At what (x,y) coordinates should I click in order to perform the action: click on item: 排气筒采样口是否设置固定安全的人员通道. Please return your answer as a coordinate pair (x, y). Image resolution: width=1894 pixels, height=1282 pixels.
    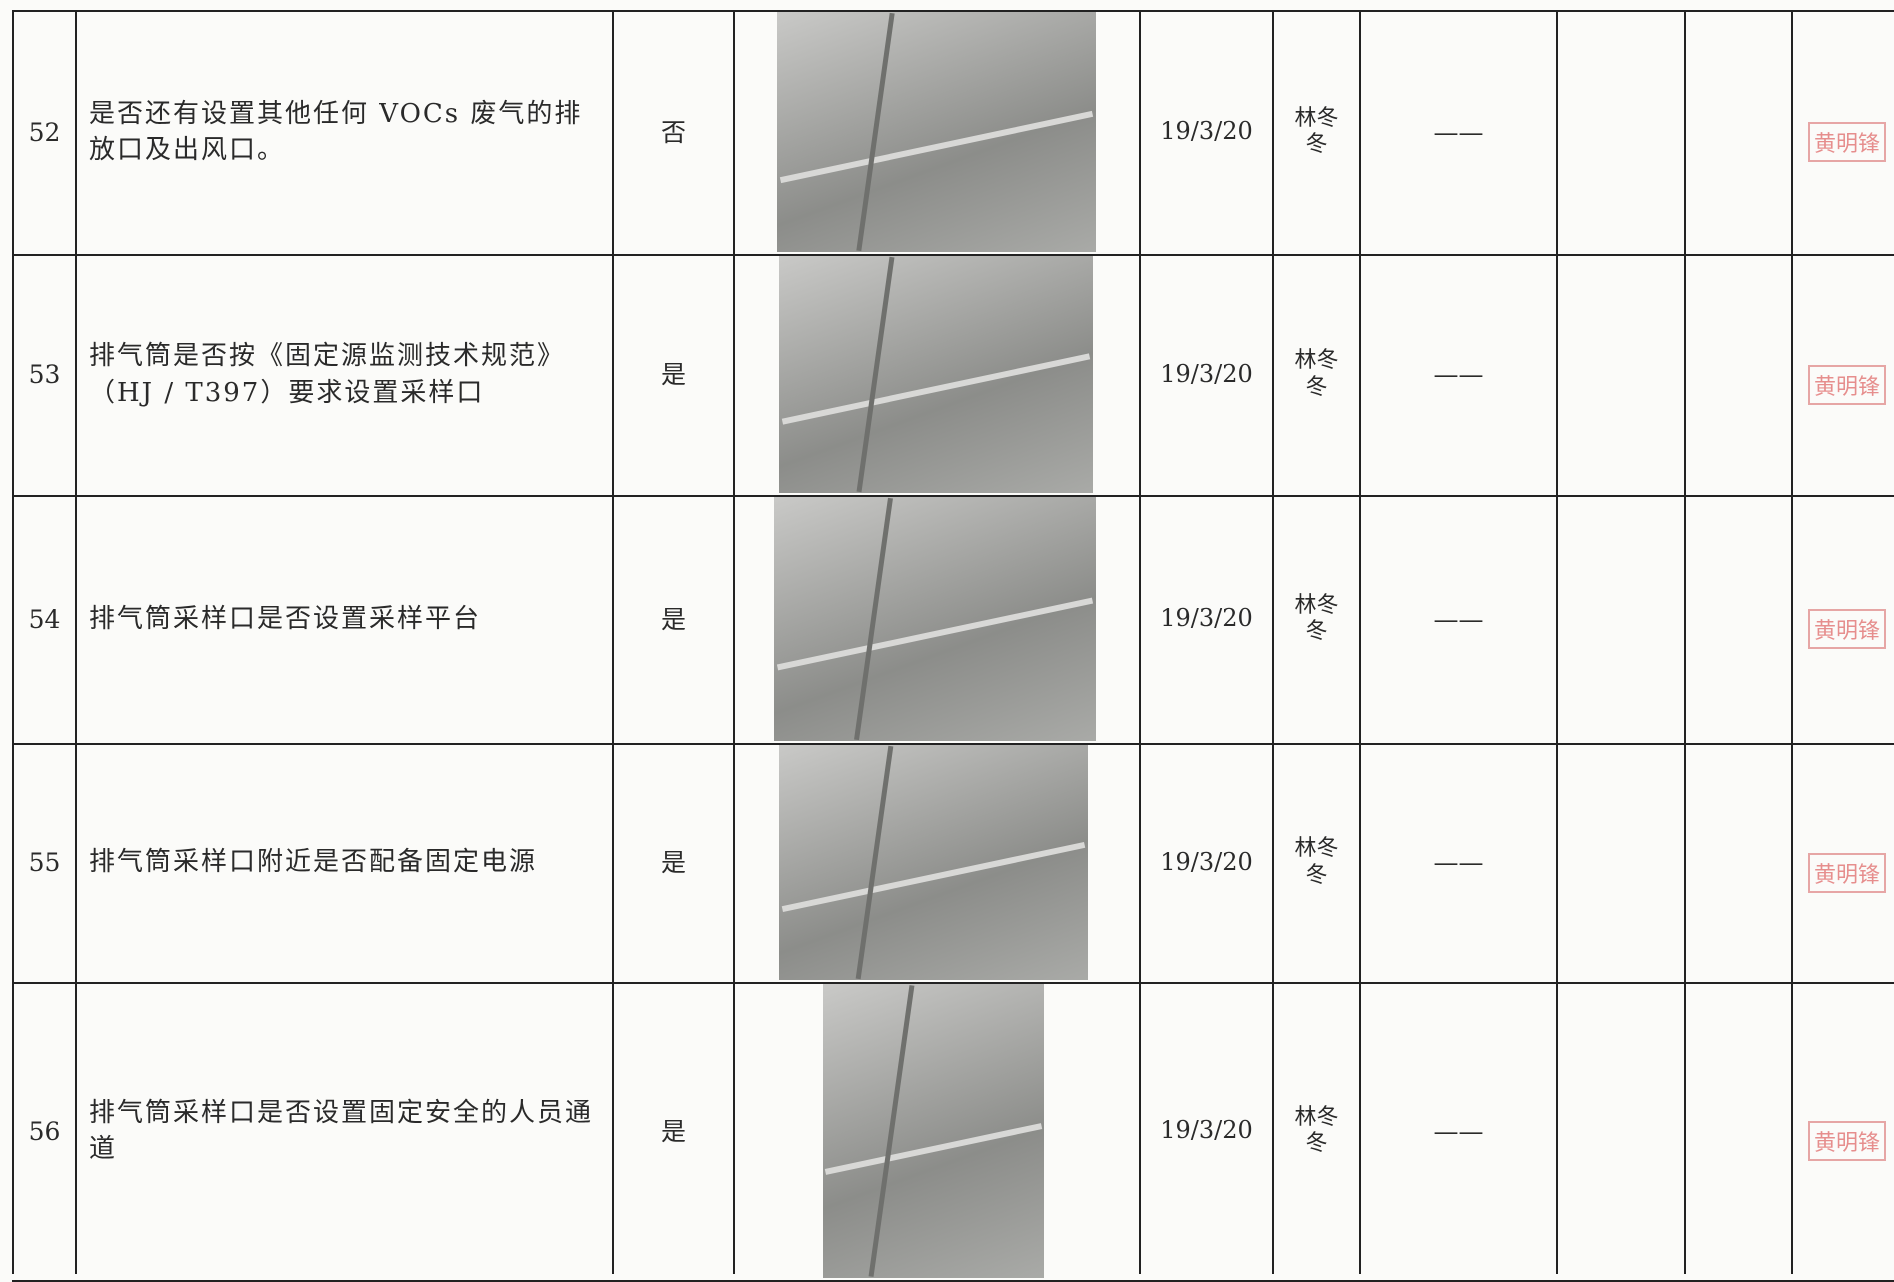
    Looking at the image, I should click on (341, 1130).